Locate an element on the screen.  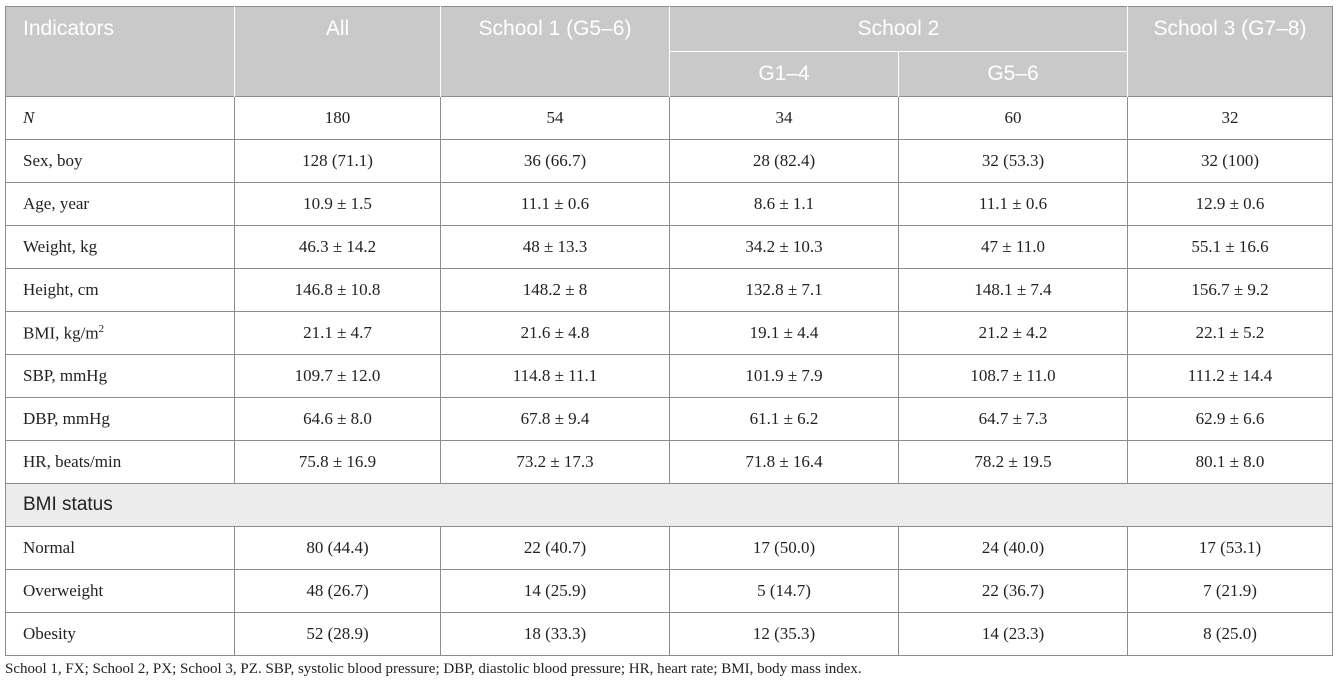
section-title: BMI status is located at coordinates (669, 505).